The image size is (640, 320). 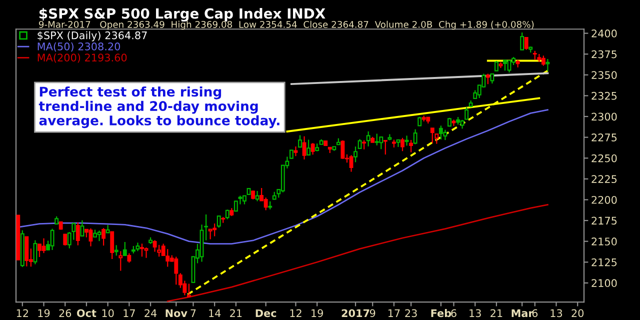 What do you see at coordinates (604, 179) in the screenshot?
I see `y-tick-label: 2225` at bounding box center [604, 179].